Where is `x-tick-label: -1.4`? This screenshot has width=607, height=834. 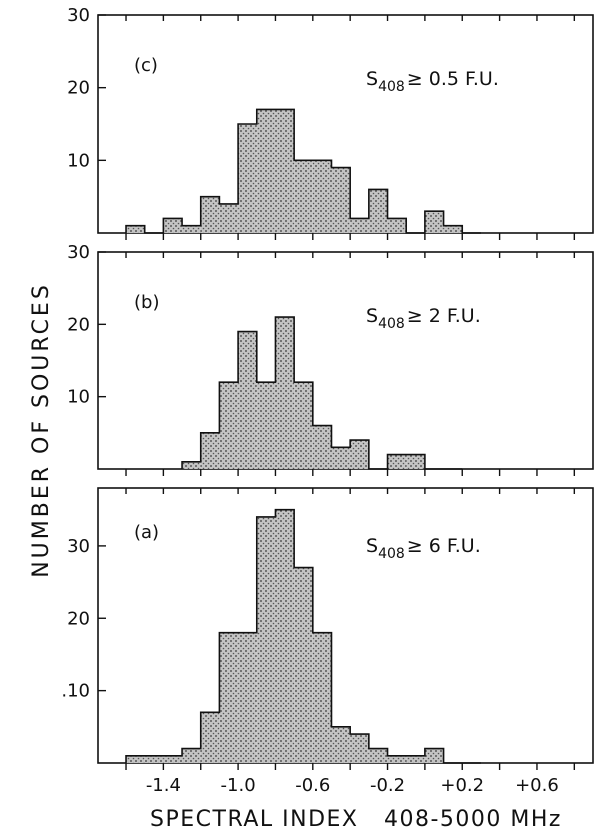 x-tick-label: -1.4 is located at coordinates (163, 785).